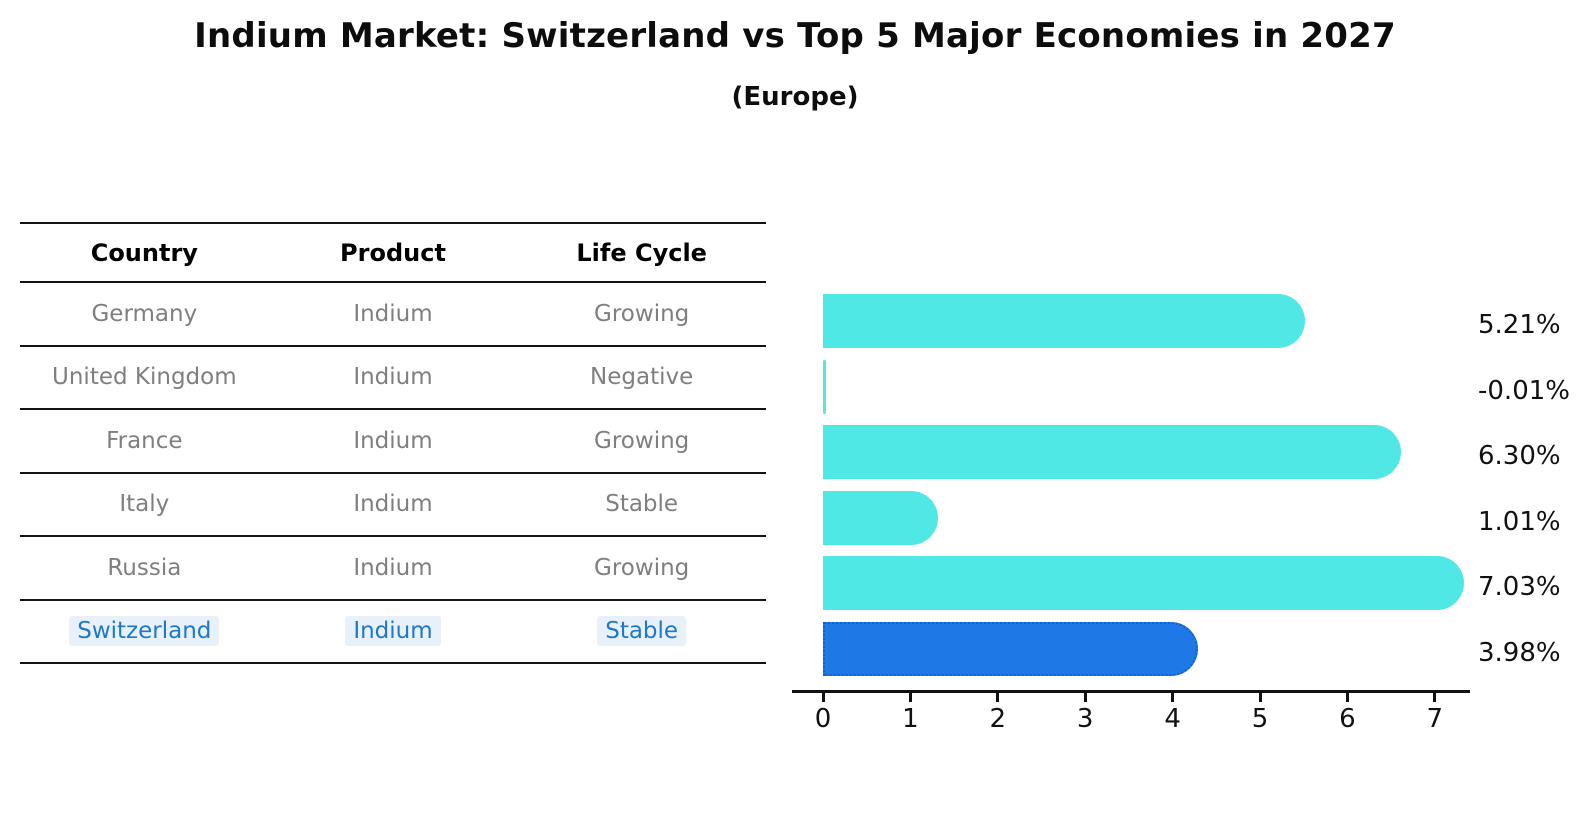 This screenshot has width=1596, height=823. Describe the element at coordinates (1112, 452) in the screenshot. I see `bar-france` at that location.